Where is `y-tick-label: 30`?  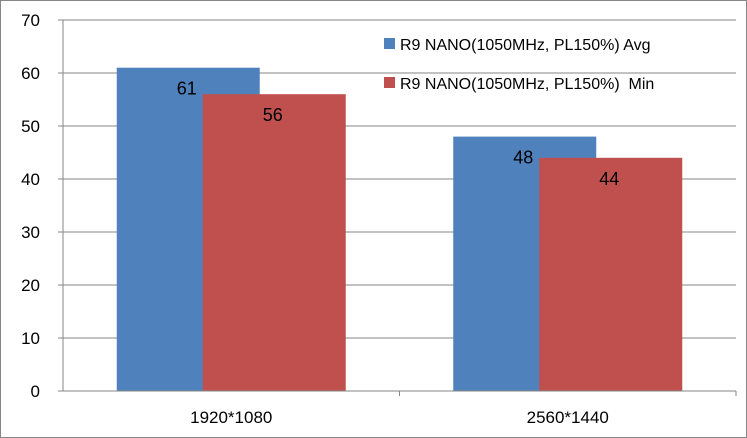 y-tick-label: 30 is located at coordinates (30, 232).